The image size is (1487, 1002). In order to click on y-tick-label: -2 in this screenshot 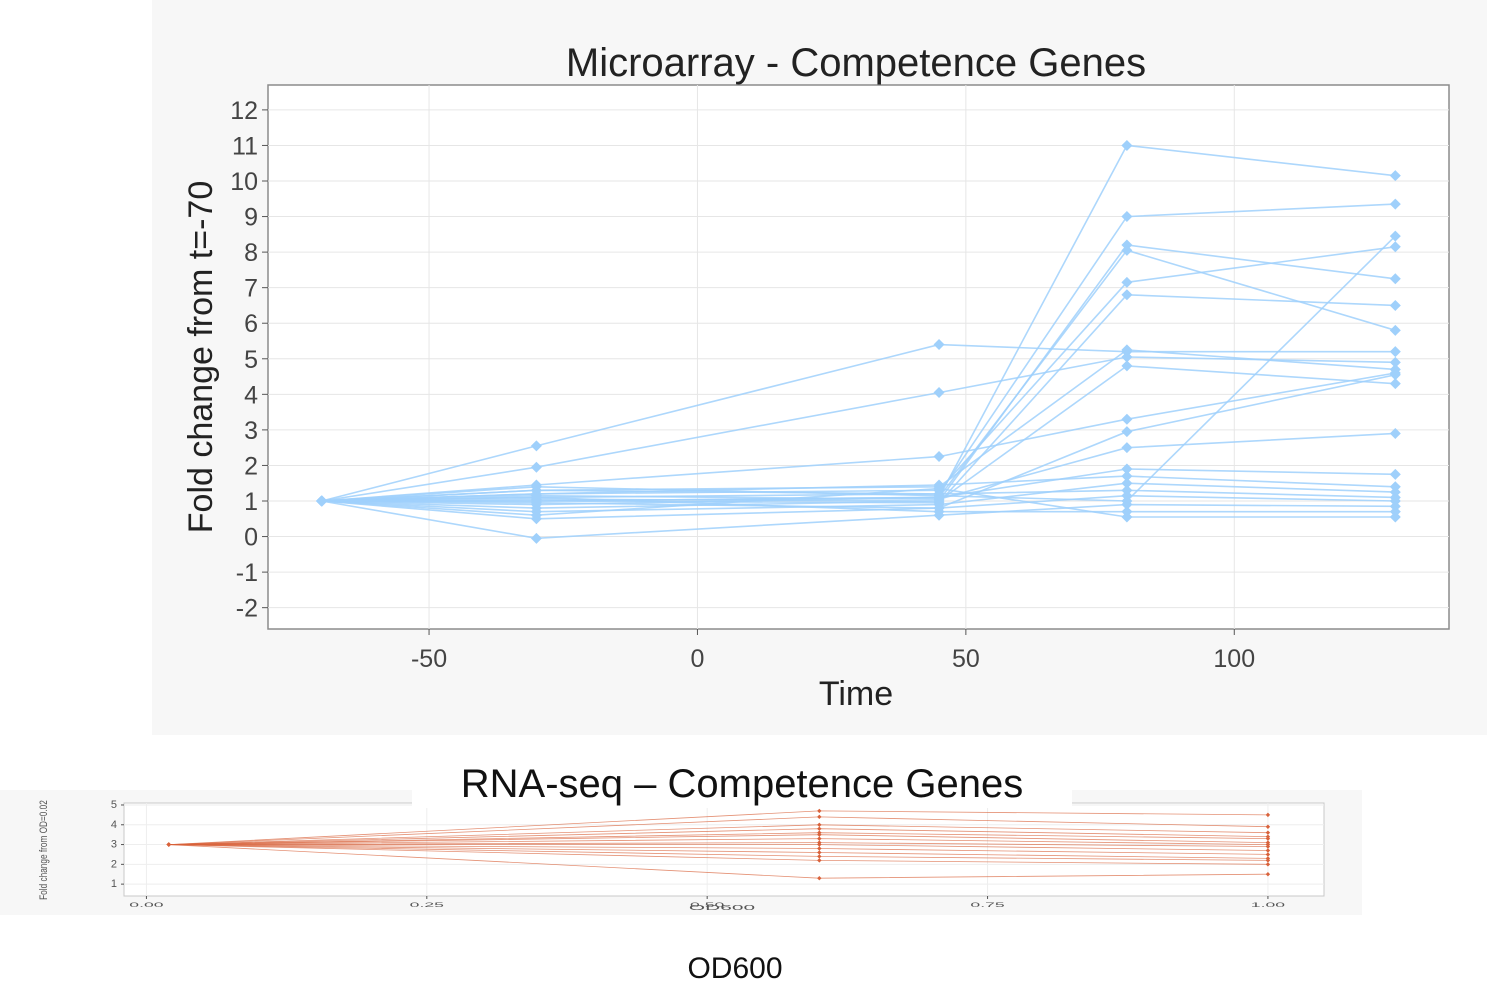, I will do `click(247, 609)`.